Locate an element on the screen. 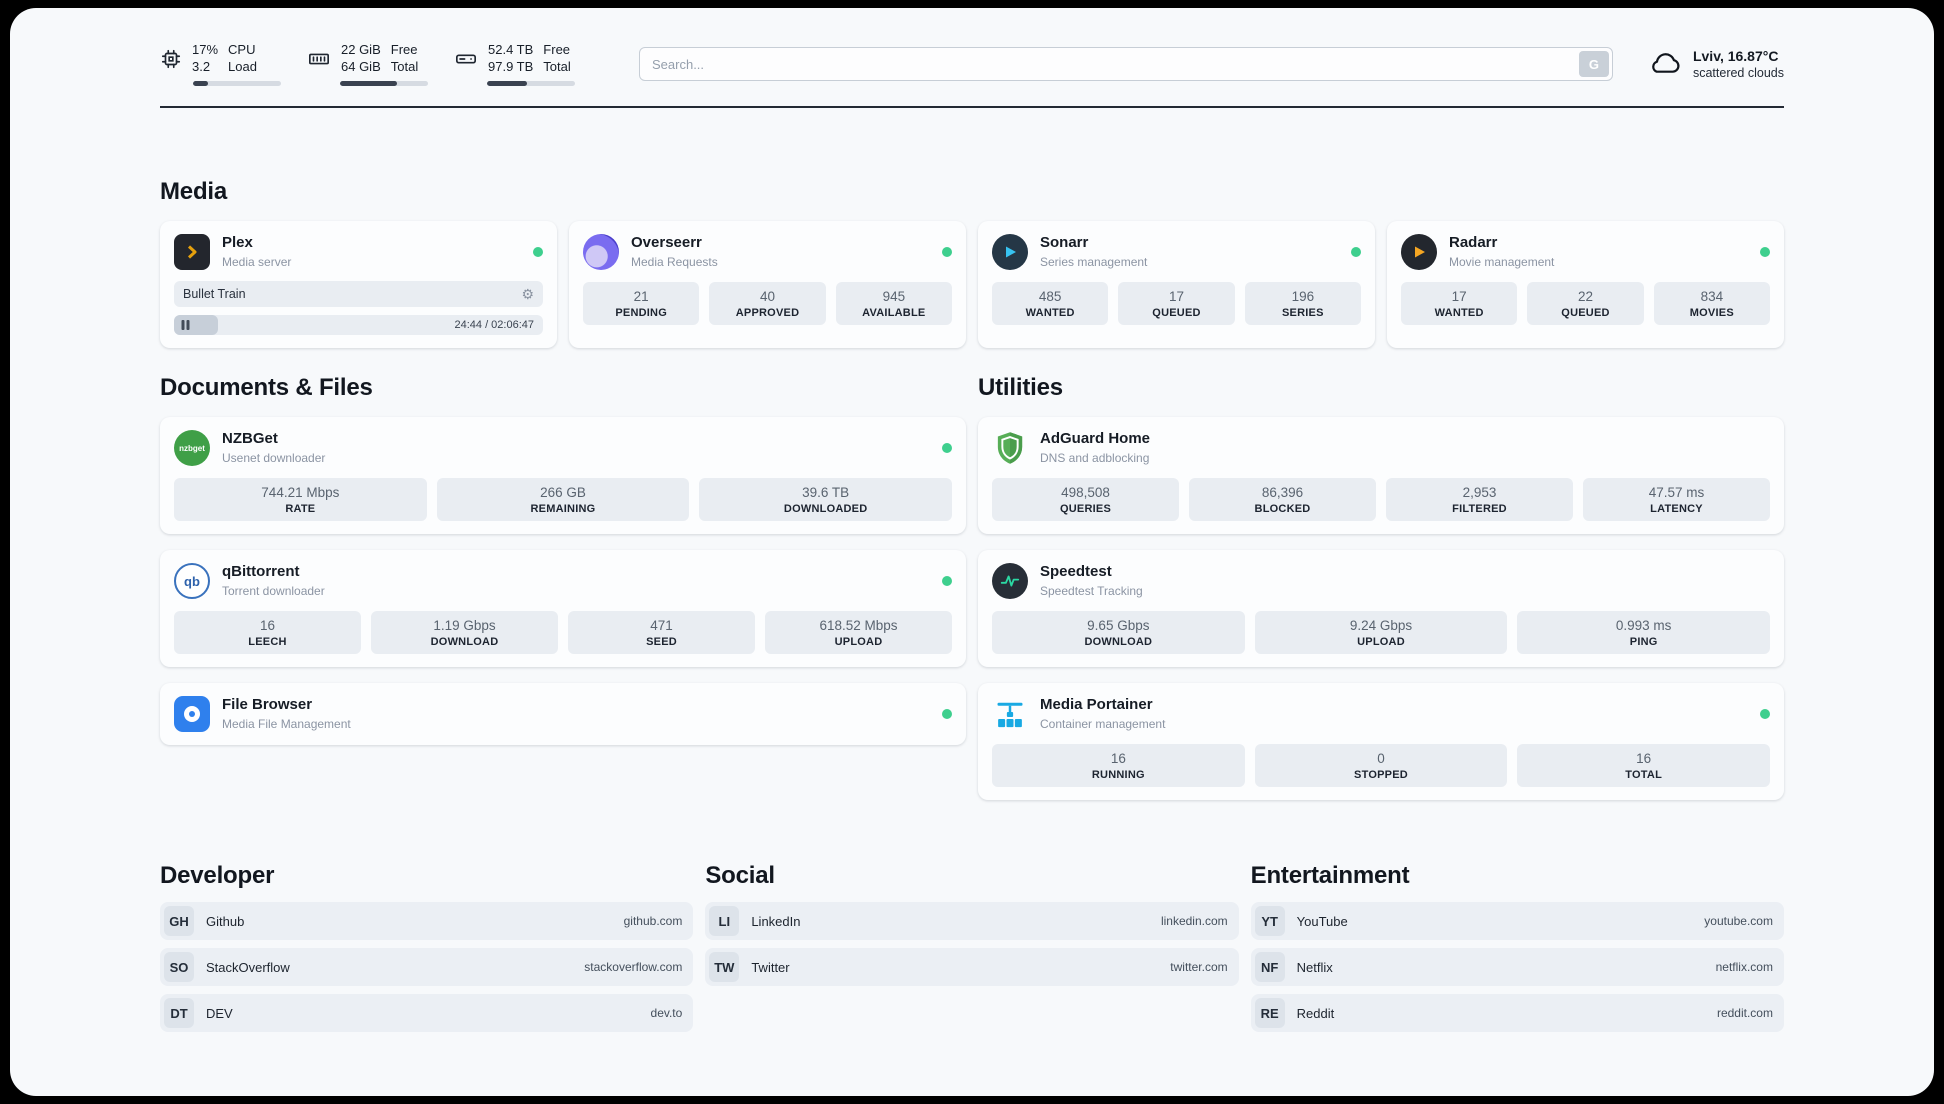  ram-label: Free is located at coordinates (404, 49).